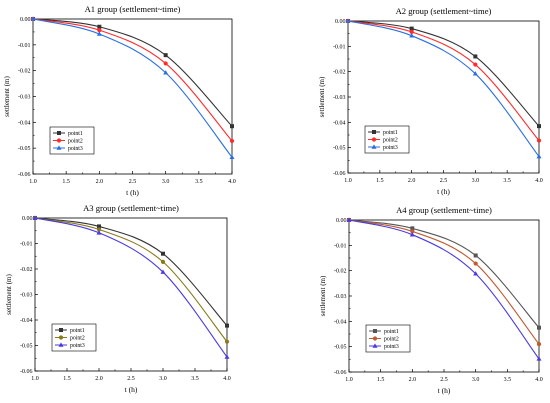  What do you see at coordinates (131, 208) in the screenshot?
I see `chart-title: A3 group (settlement~time)` at bounding box center [131, 208].